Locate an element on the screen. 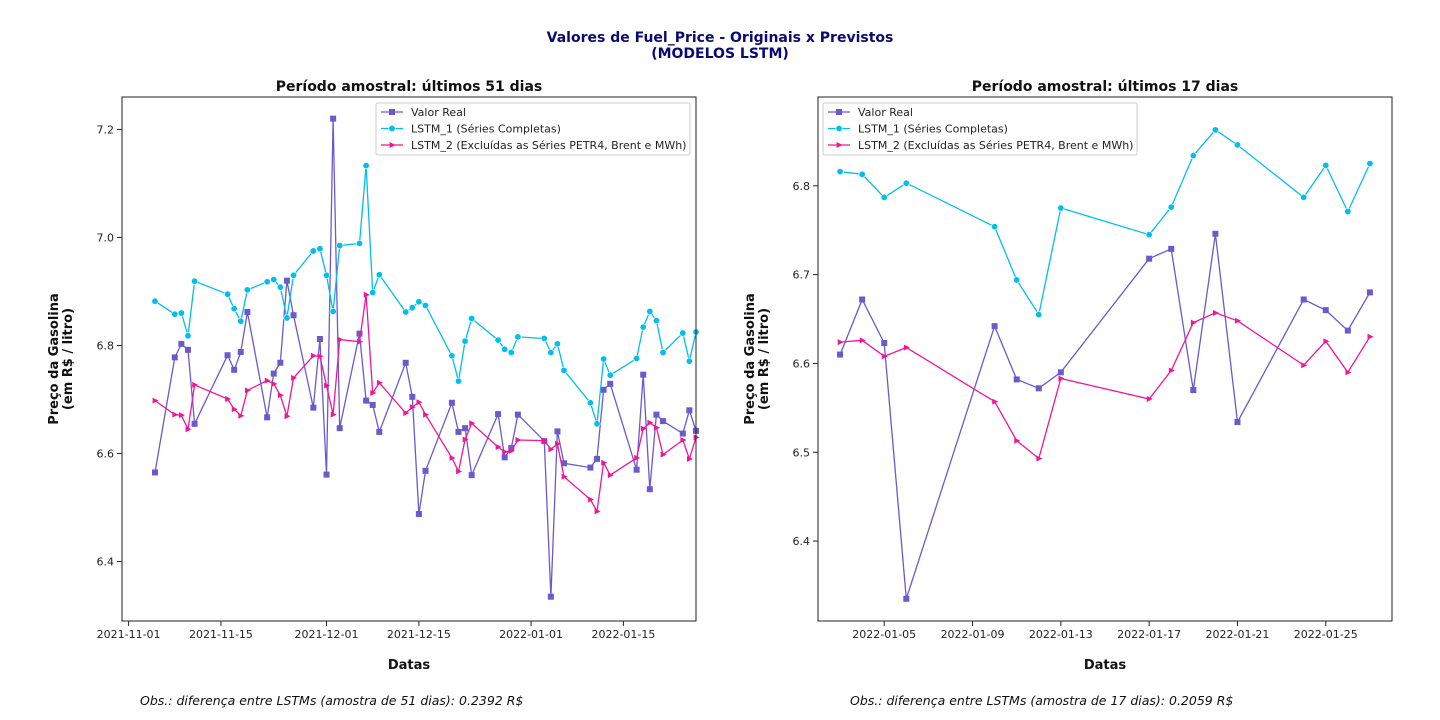 The width and height of the screenshot is (1440, 720). y-tick-label: 6.7 is located at coordinates (802, 275).